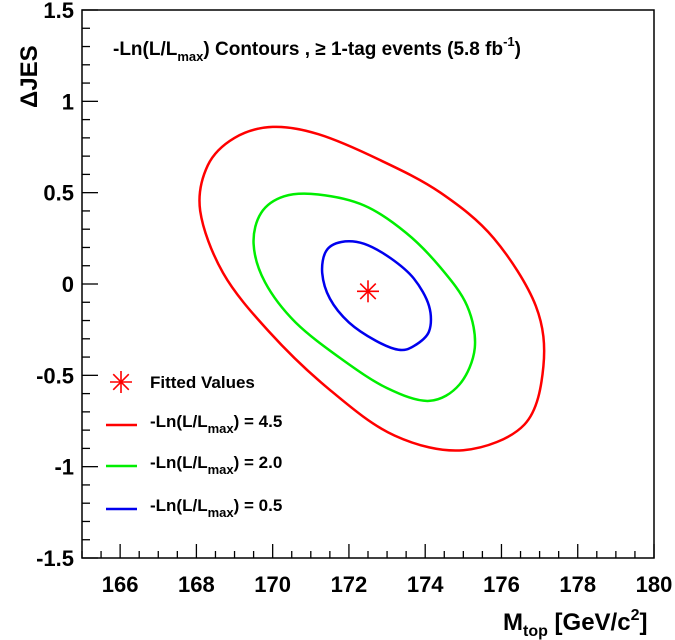 This screenshot has width=675, height=640. I want to click on x-tick-label: 176, so click(501, 584).